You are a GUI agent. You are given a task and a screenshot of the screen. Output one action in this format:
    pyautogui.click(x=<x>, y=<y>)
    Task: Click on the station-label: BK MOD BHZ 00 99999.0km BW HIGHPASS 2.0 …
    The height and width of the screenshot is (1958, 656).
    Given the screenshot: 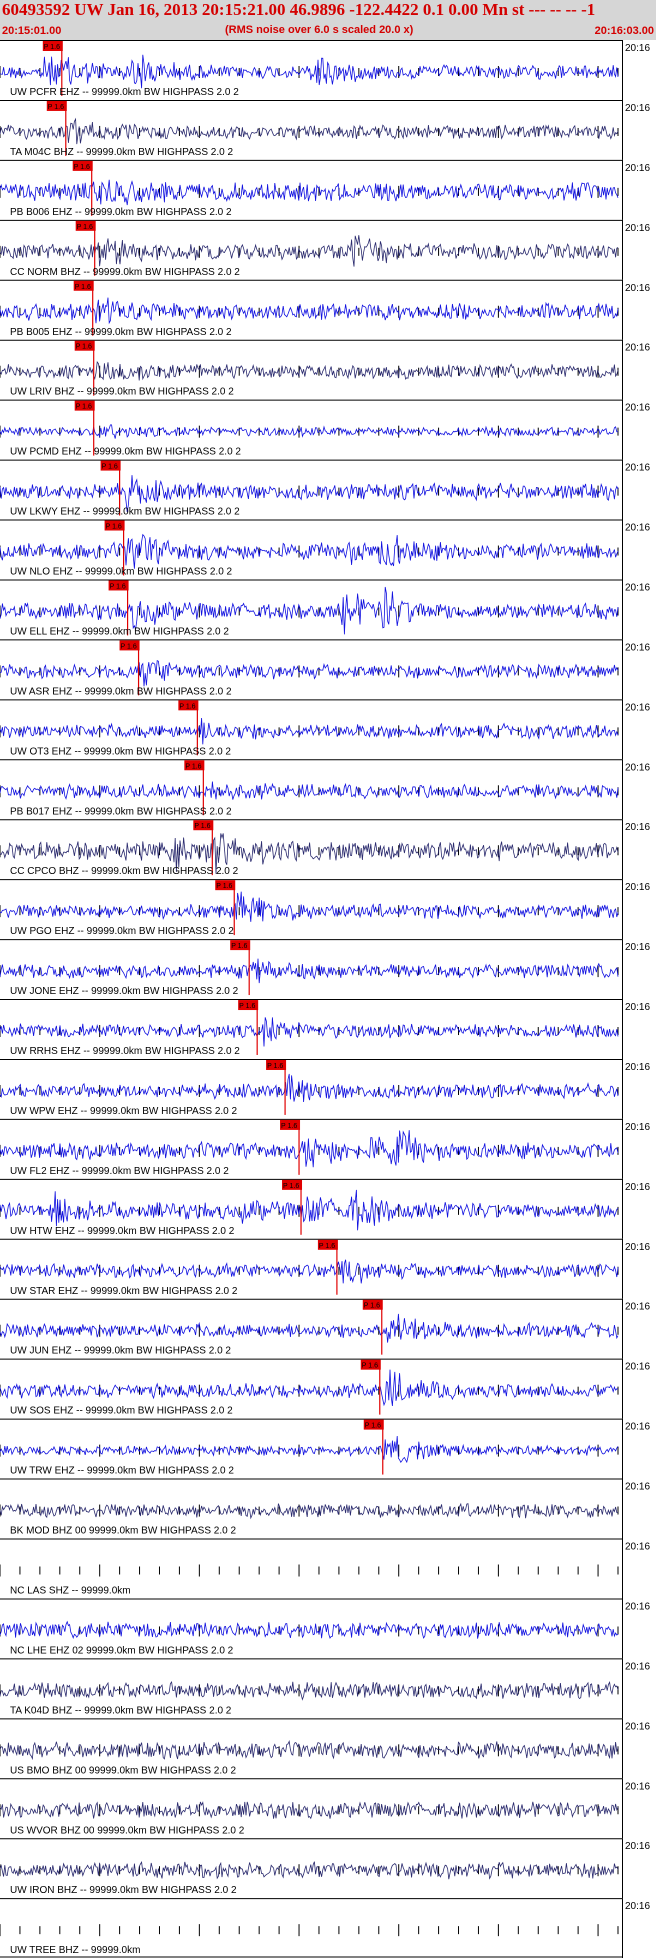 What is the action you would take?
    pyautogui.click(x=123, y=1531)
    